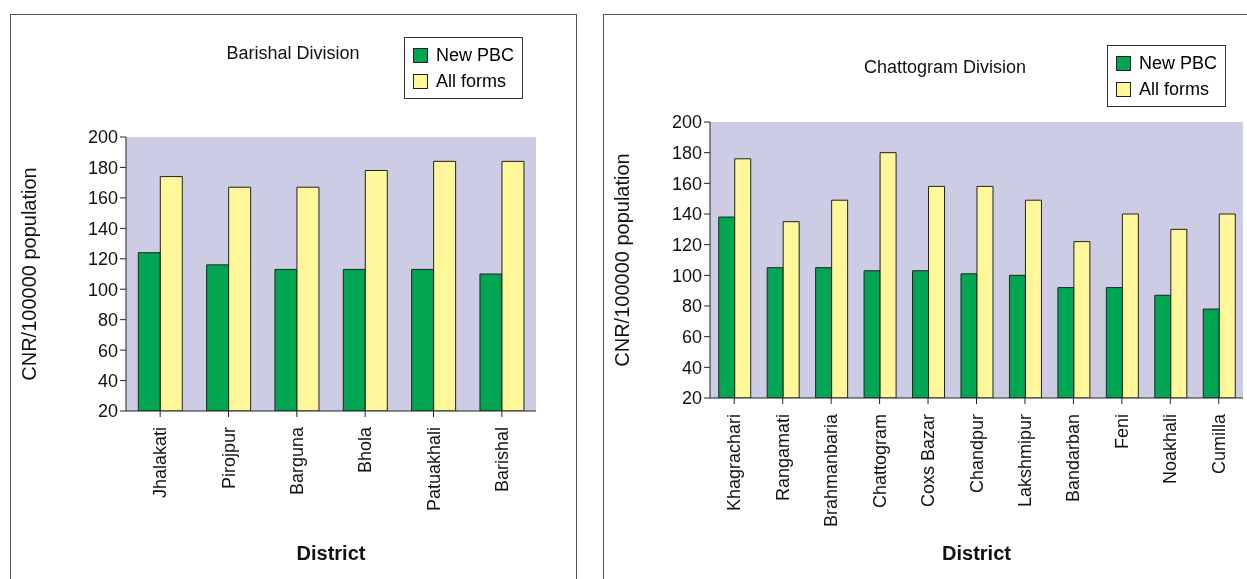  What do you see at coordinates (1170, 449) in the screenshot?
I see `x-tick-label: Noakhali` at bounding box center [1170, 449].